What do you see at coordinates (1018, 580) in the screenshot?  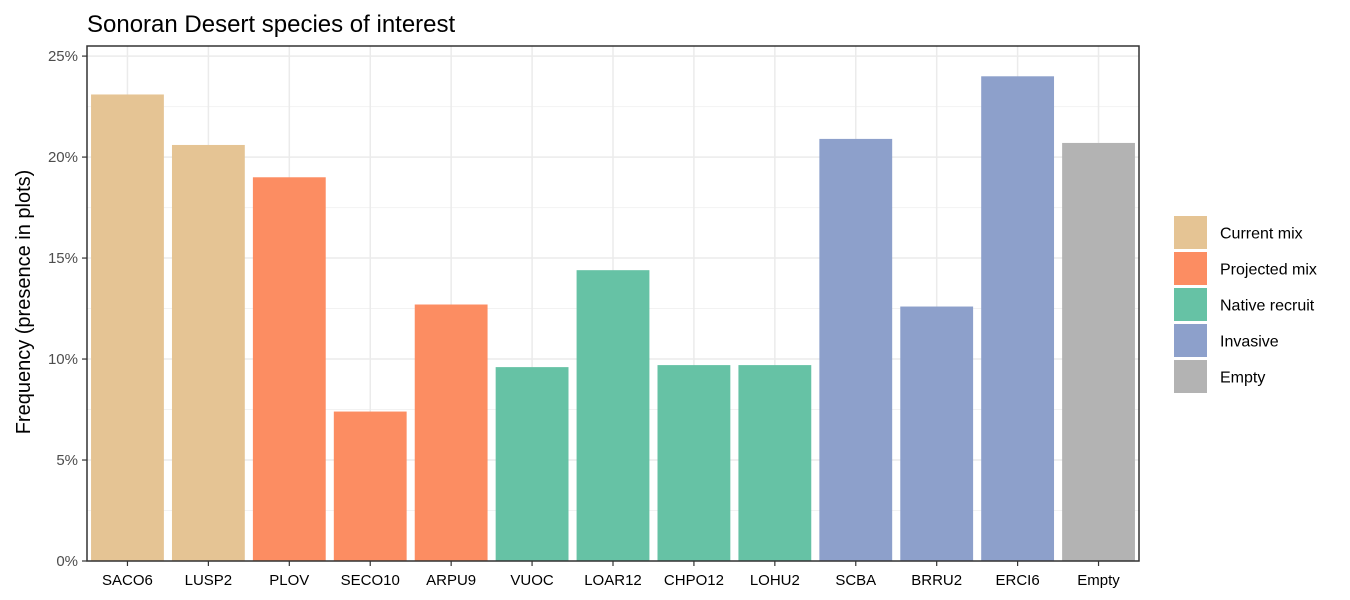 I see `x-tick-label: ERCI6` at bounding box center [1018, 580].